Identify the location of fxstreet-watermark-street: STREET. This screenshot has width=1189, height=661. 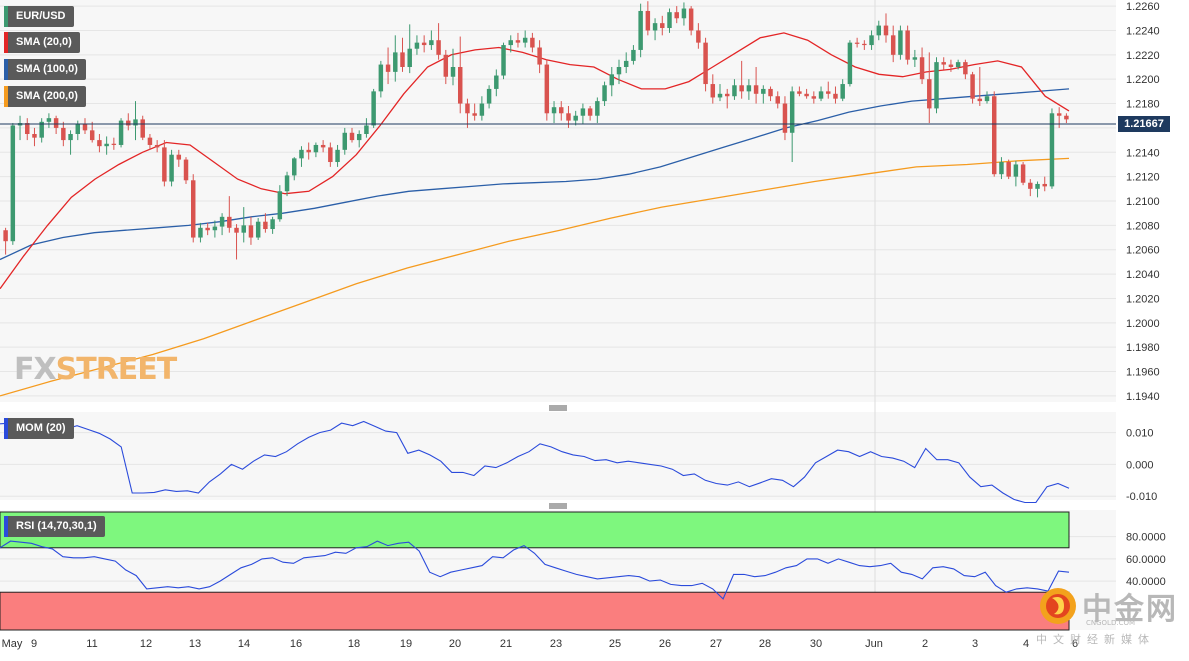
(116, 369).